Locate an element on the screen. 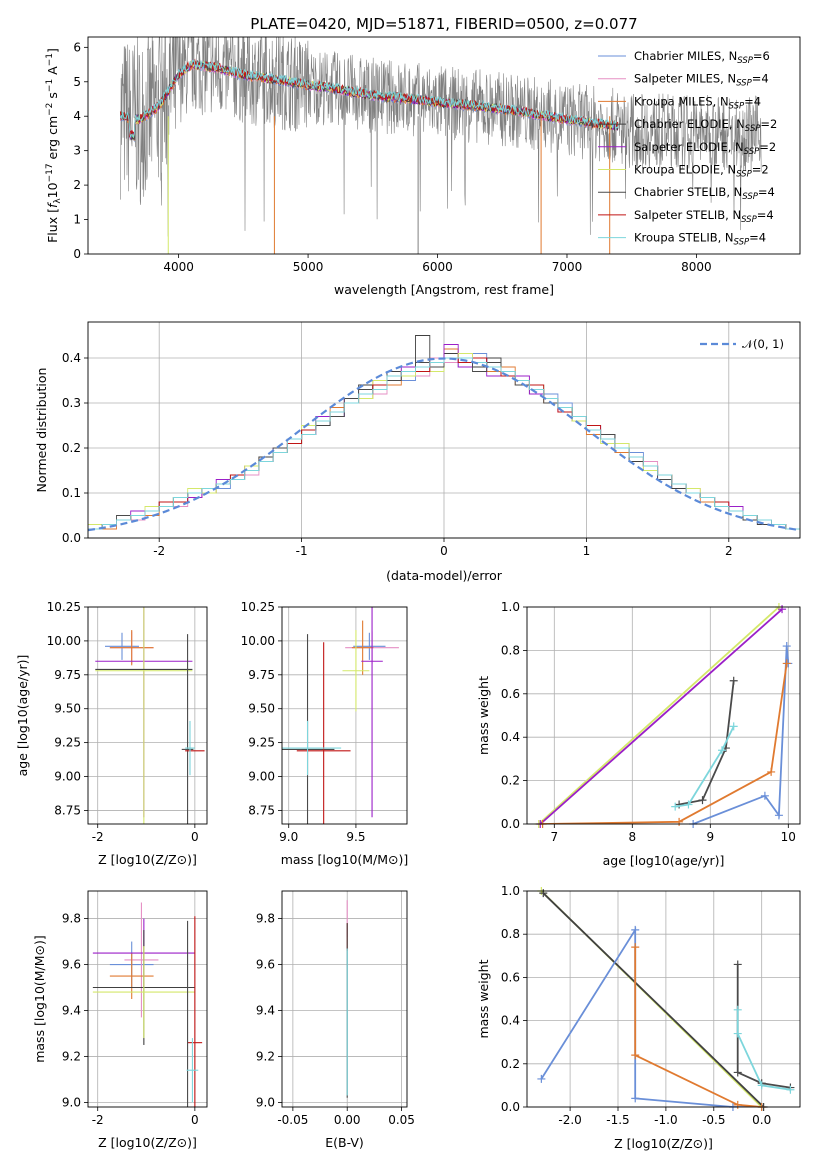  x-tick-label: -1.0 is located at coordinates (665, 1120).